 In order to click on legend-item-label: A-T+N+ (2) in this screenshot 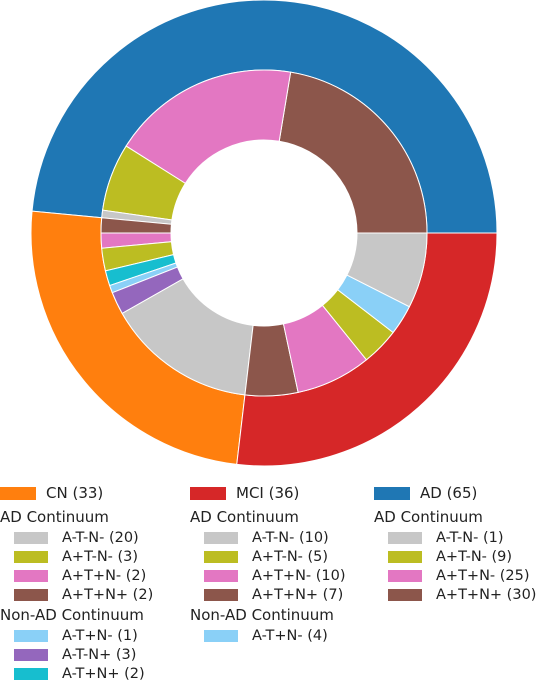, I will do `click(103, 673)`.